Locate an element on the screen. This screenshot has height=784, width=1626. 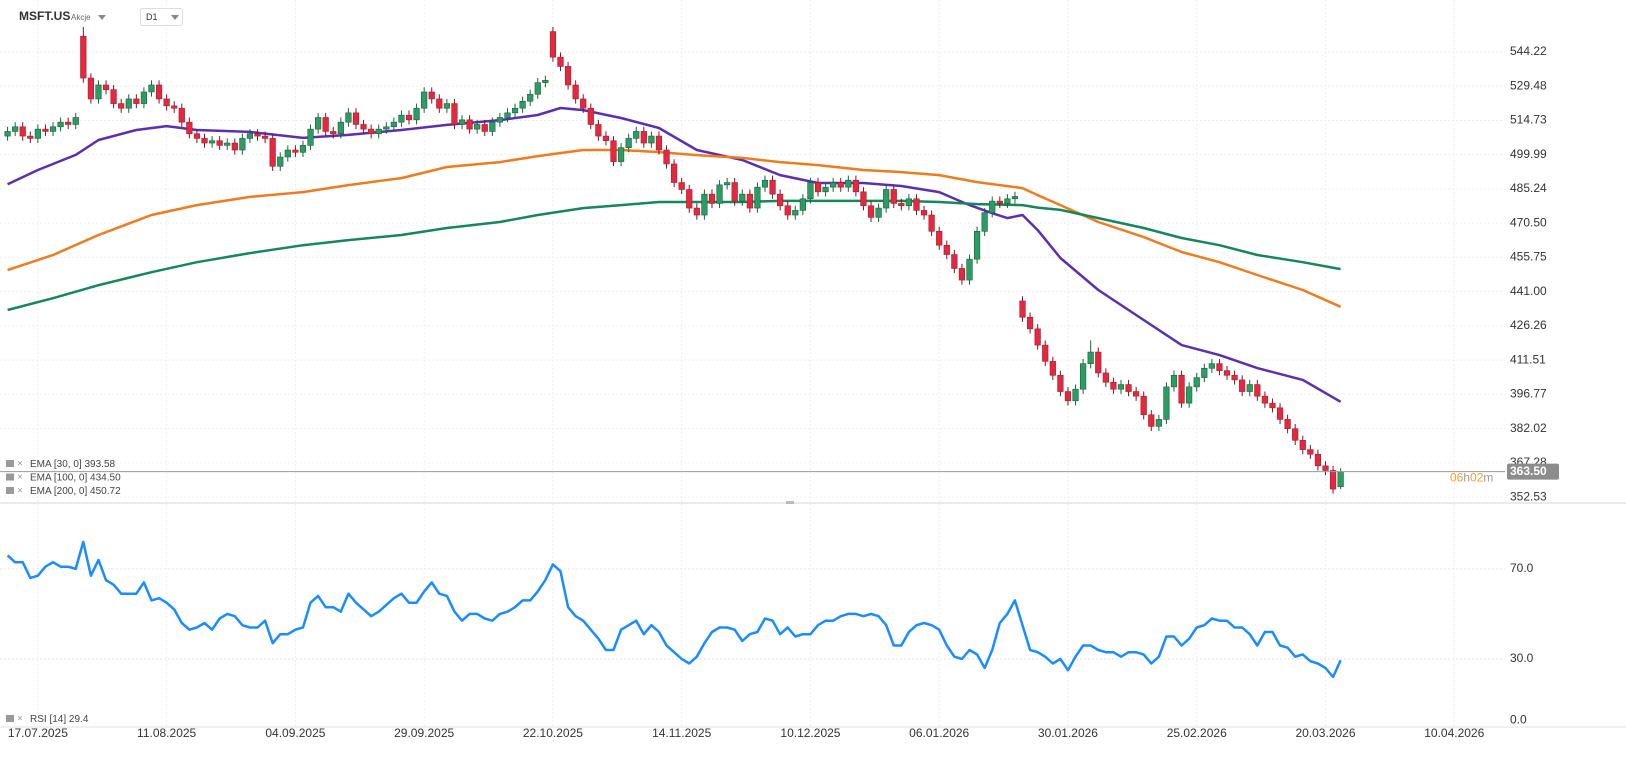
interval: D1 is located at coordinates (152, 17).